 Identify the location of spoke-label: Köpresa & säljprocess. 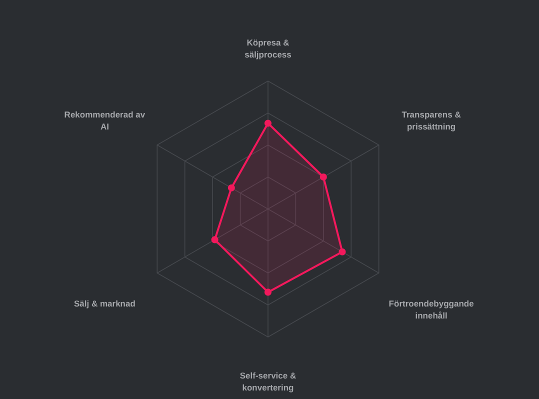
(268, 49).